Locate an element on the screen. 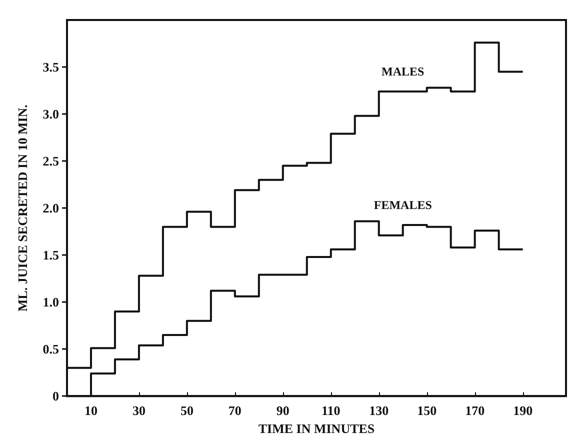 The image size is (576, 448). series-label: MALES is located at coordinates (403, 71).